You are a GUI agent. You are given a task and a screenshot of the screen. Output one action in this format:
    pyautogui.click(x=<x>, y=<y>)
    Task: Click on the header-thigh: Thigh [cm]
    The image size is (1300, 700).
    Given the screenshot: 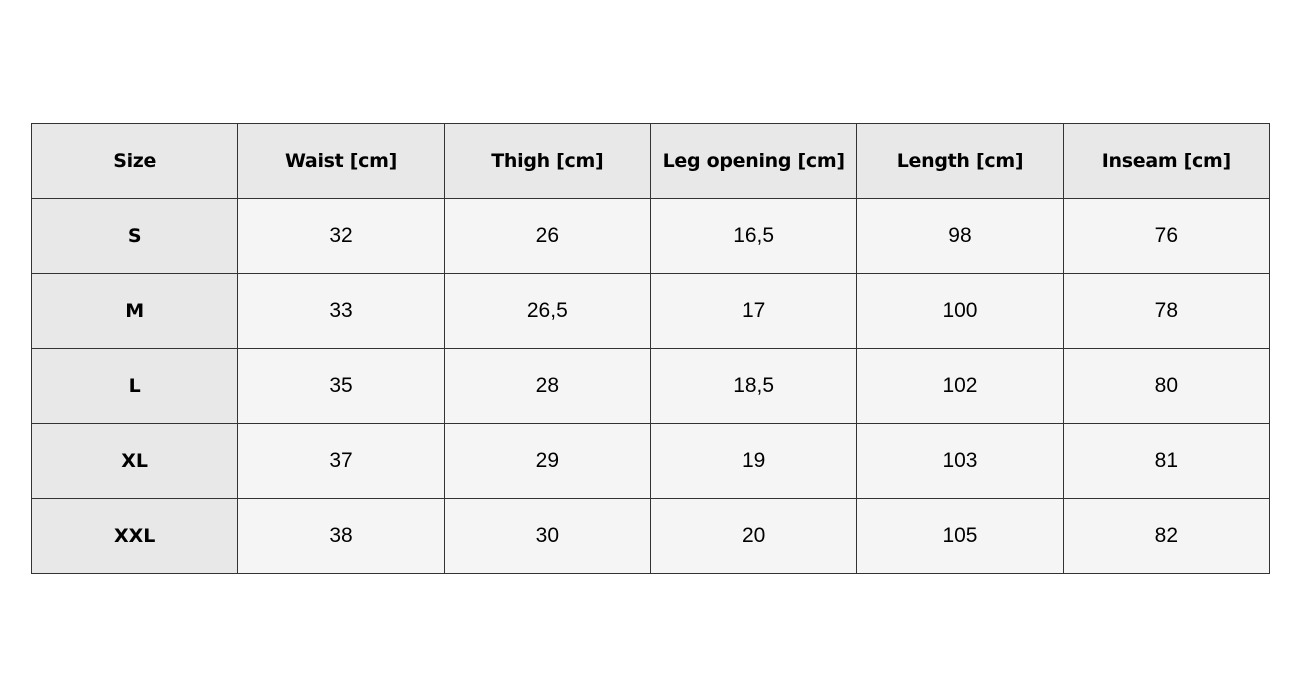 What is the action you would take?
    pyautogui.click(x=547, y=161)
    